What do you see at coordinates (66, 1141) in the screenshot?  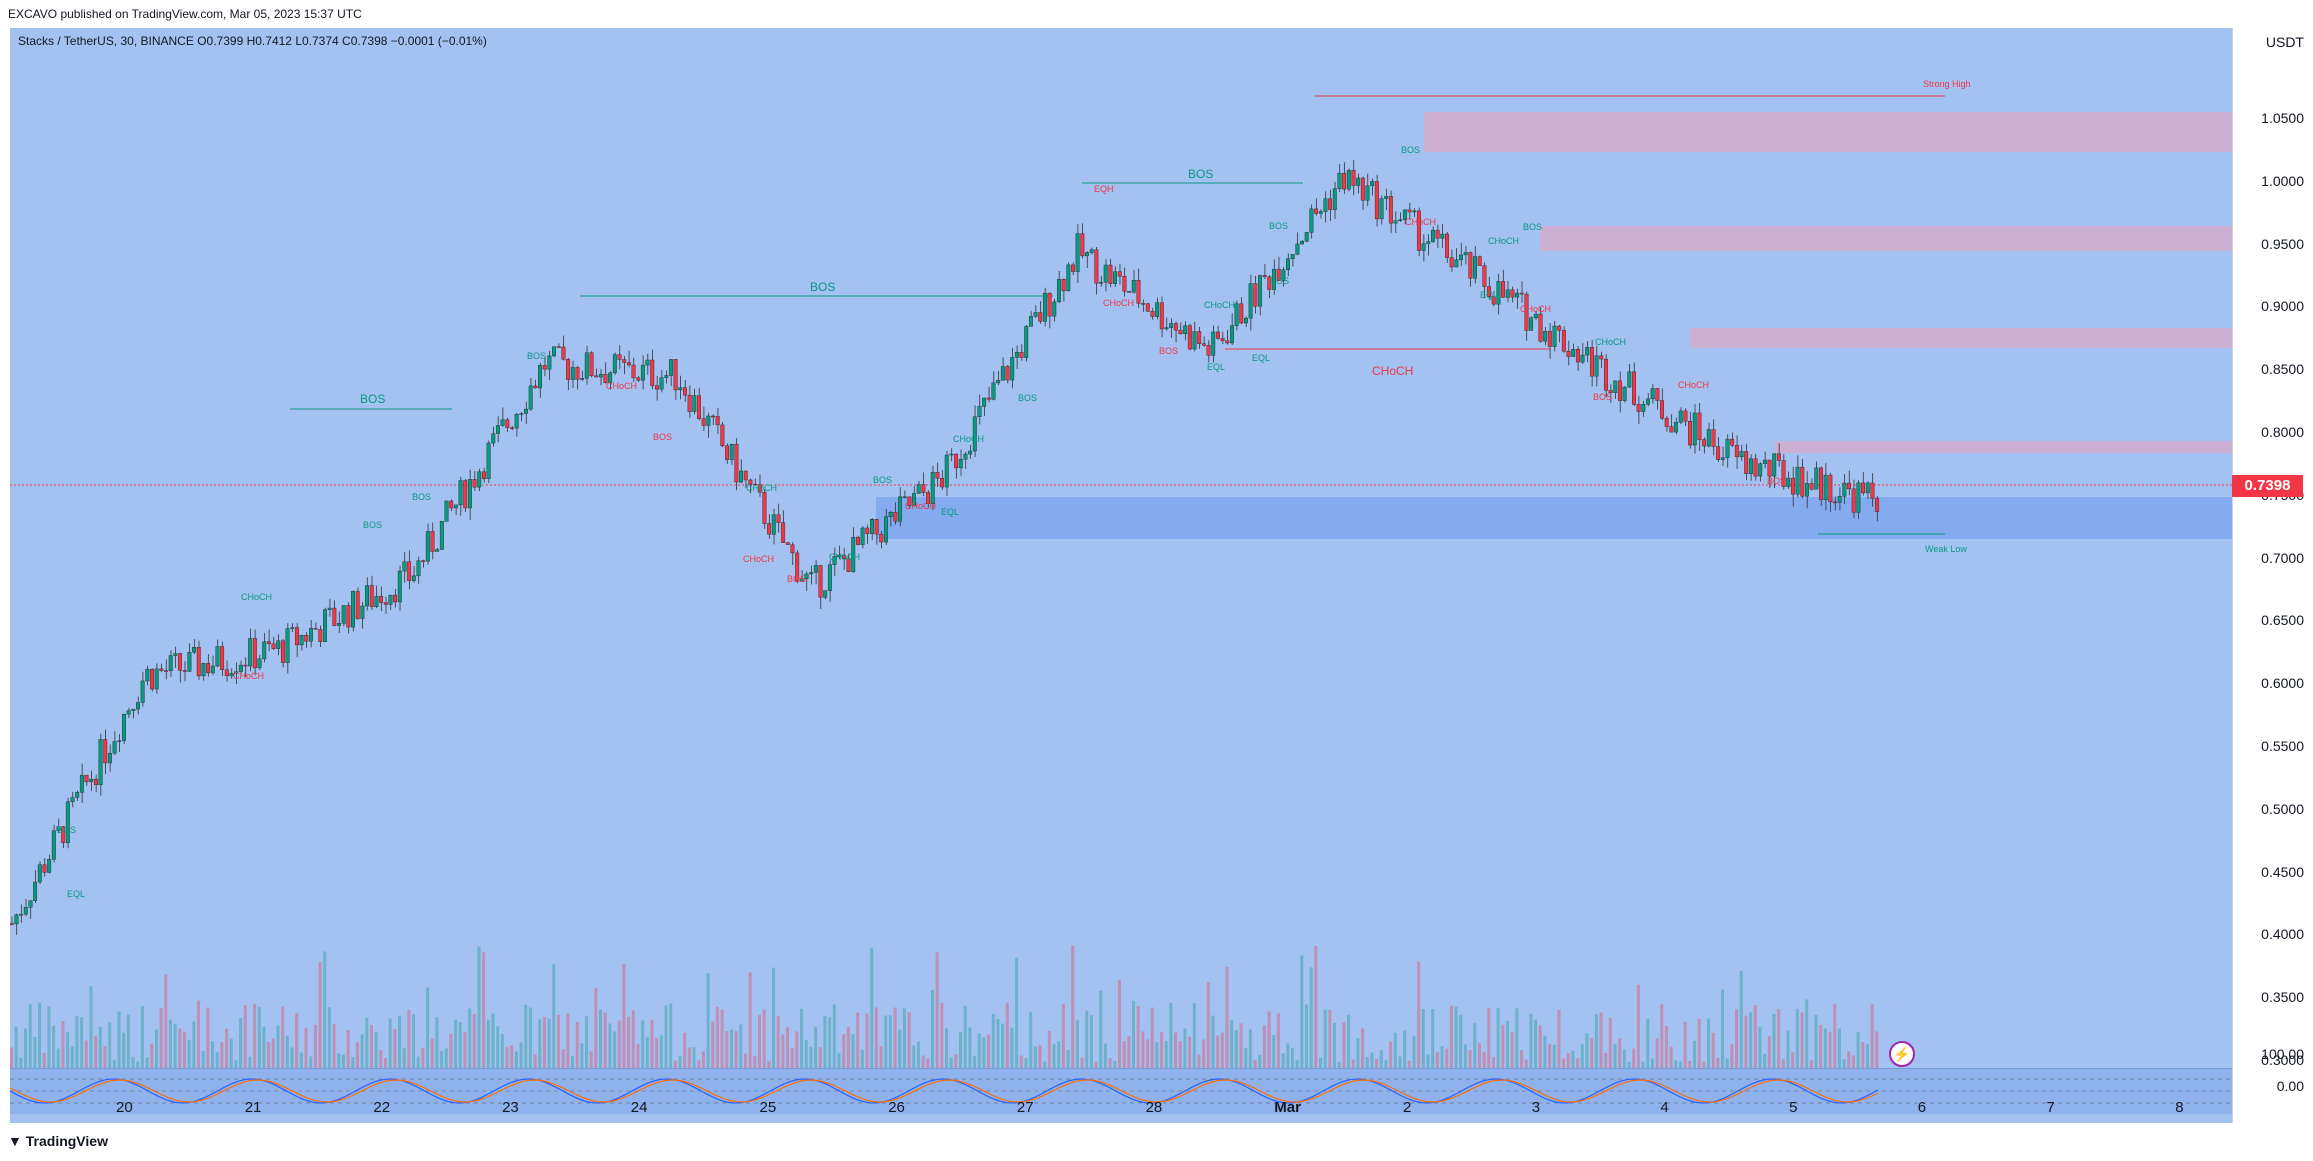 I see `brand-label: TradingView` at bounding box center [66, 1141].